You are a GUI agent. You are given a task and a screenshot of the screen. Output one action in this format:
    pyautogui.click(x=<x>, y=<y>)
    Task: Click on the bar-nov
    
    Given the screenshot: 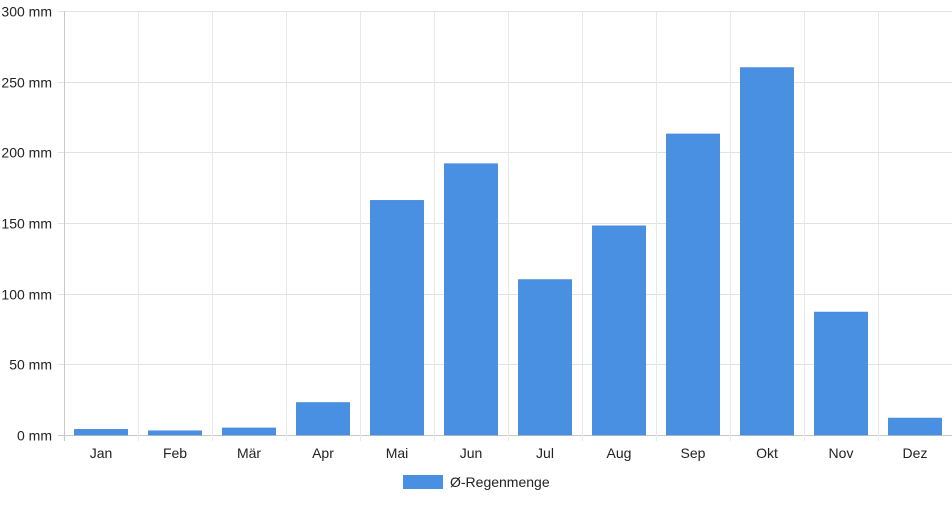 What is the action you would take?
    pyautogui.click(x=841, y=373)
    